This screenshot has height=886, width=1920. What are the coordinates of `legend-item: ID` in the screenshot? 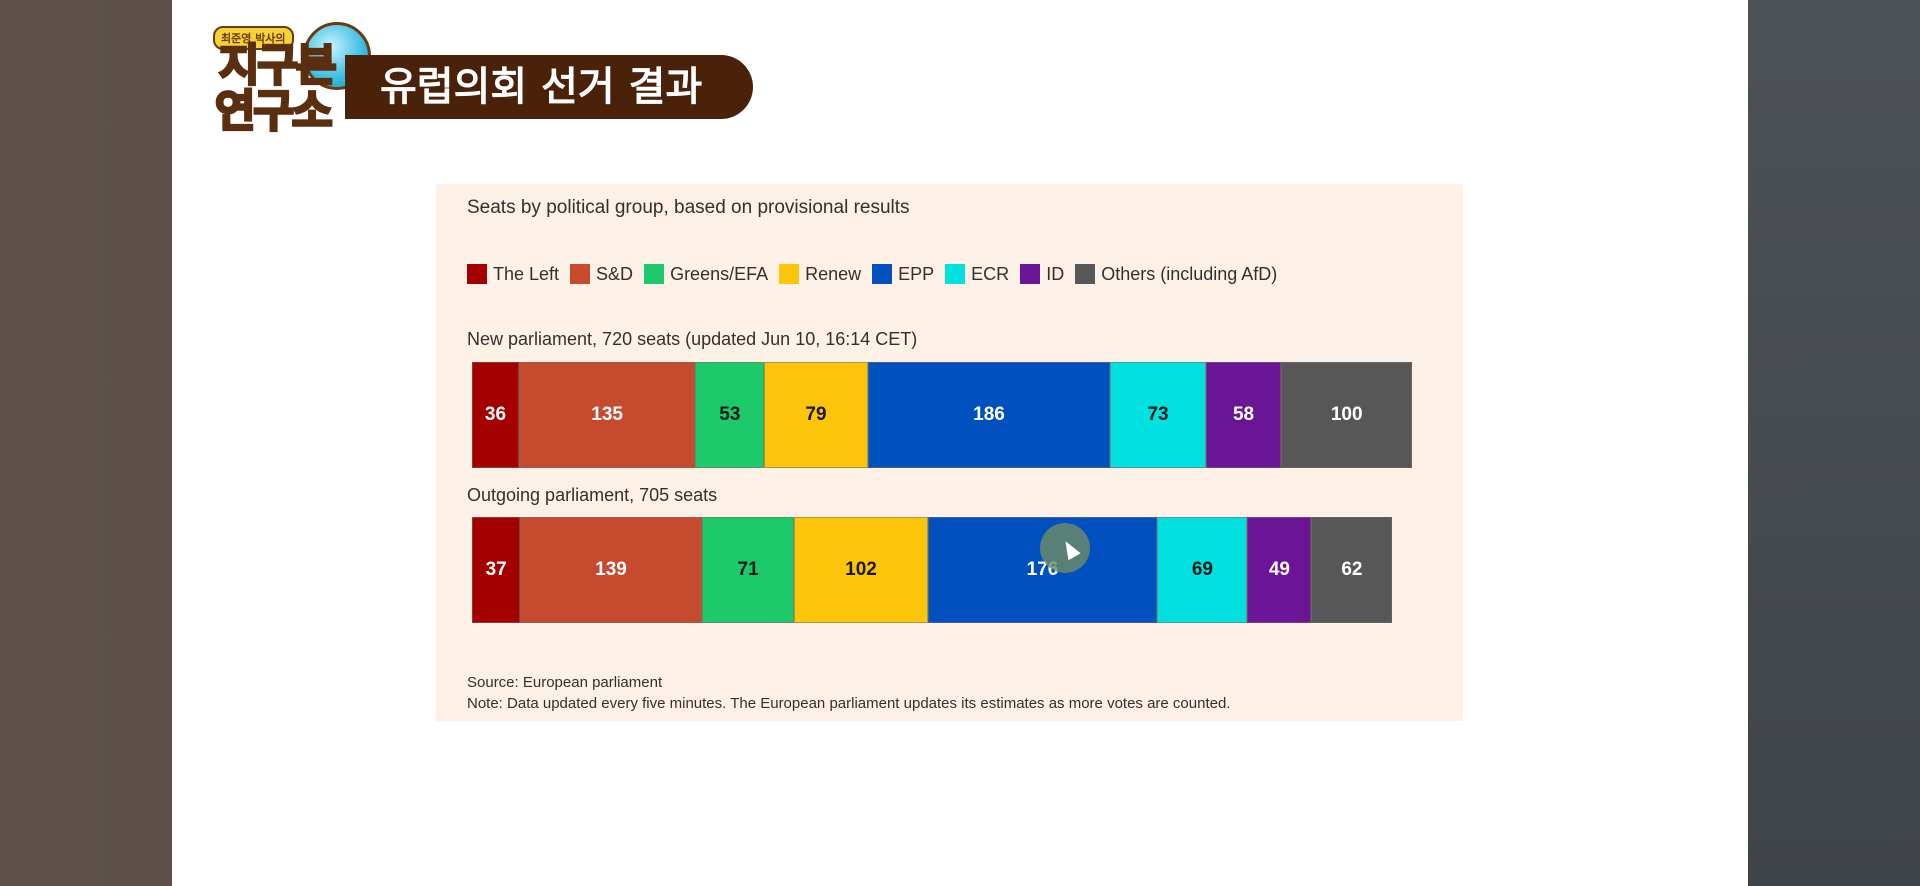 It's located at (1042, 274).